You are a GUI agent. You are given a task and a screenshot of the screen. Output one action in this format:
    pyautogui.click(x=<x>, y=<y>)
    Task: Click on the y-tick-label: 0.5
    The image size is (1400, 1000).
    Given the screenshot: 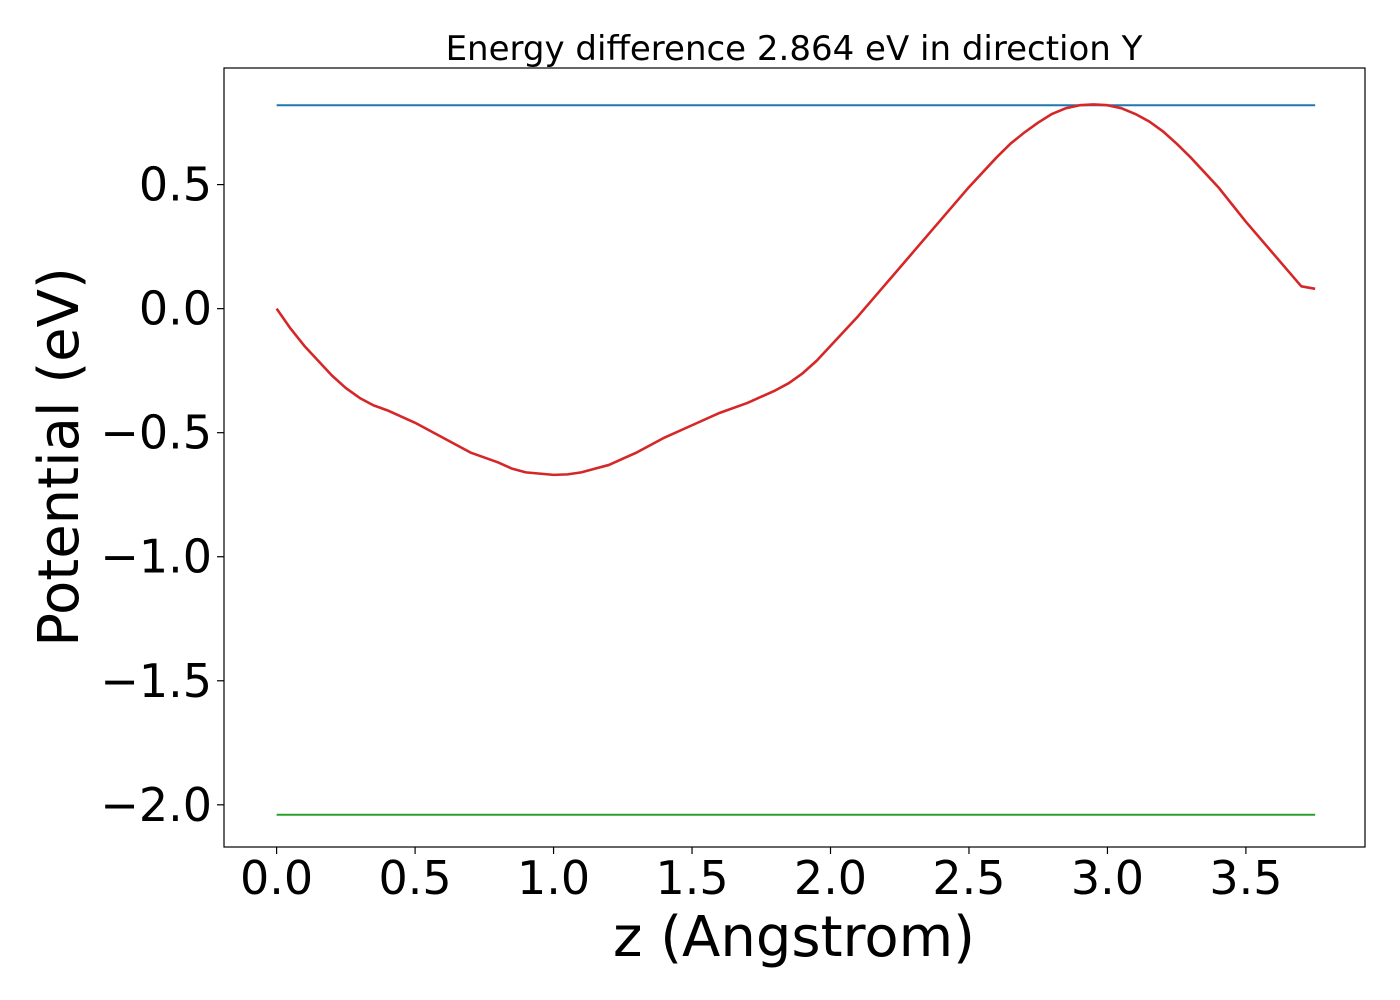 What is the action you would take?
    pyautogui.click(x=175, y=185)
    